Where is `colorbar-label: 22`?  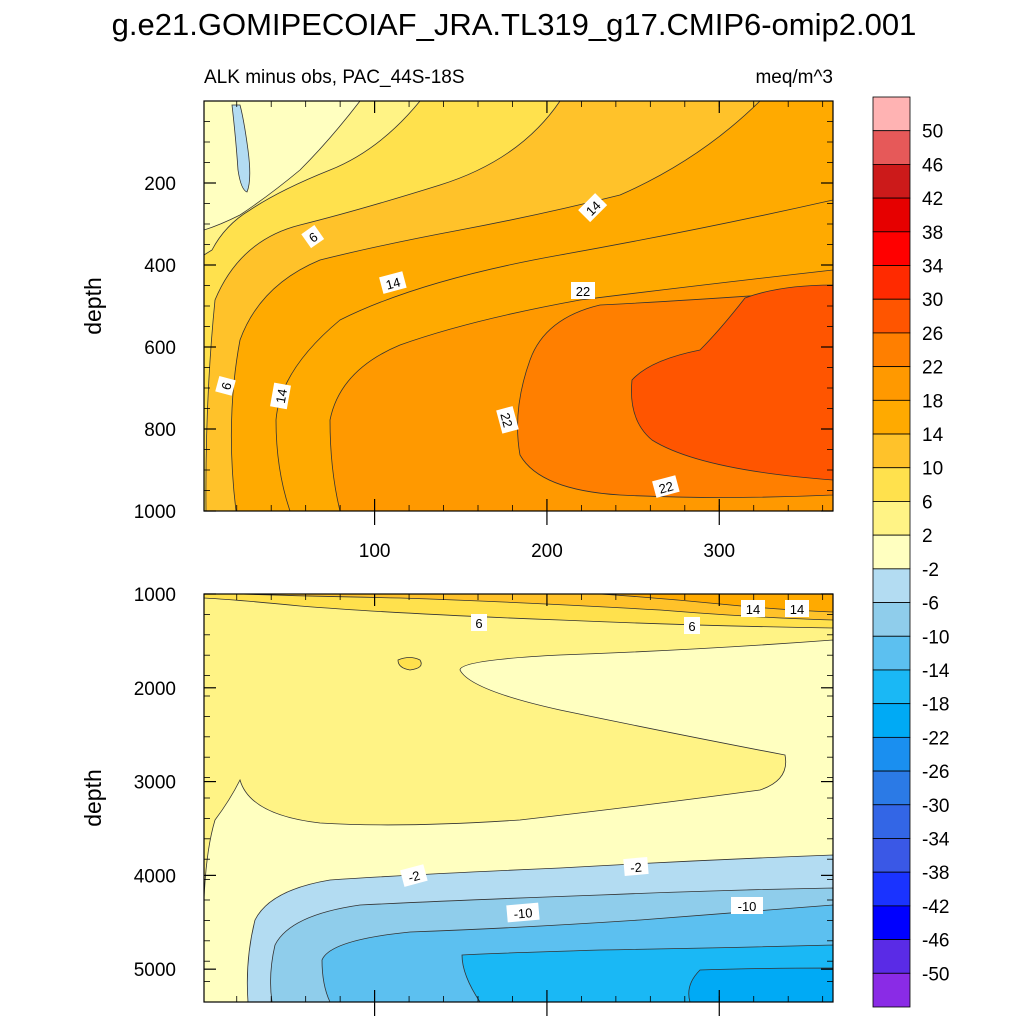
colorbar-label: 22 is located at coordinates (932, 368).